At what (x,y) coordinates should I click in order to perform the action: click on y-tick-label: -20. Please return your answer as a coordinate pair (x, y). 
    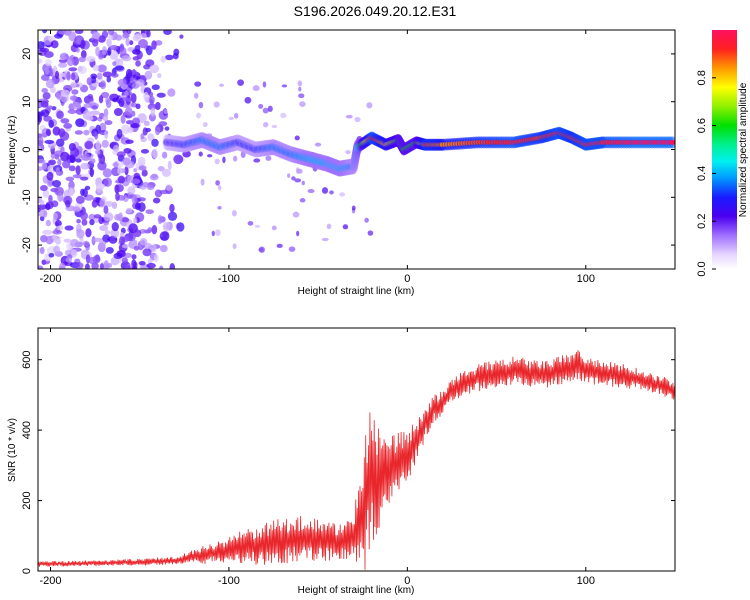
    Looking at the image, I should click on (27, 245).